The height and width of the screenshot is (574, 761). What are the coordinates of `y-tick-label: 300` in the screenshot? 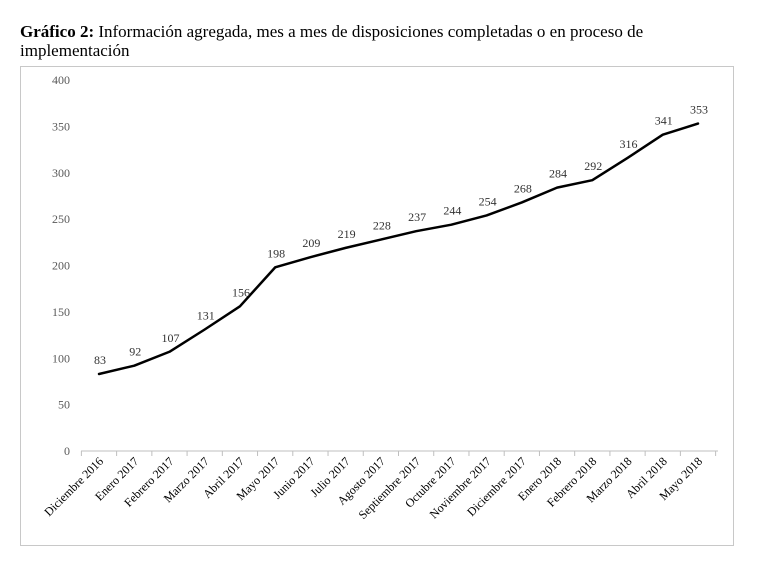 It's located at (61, 173).